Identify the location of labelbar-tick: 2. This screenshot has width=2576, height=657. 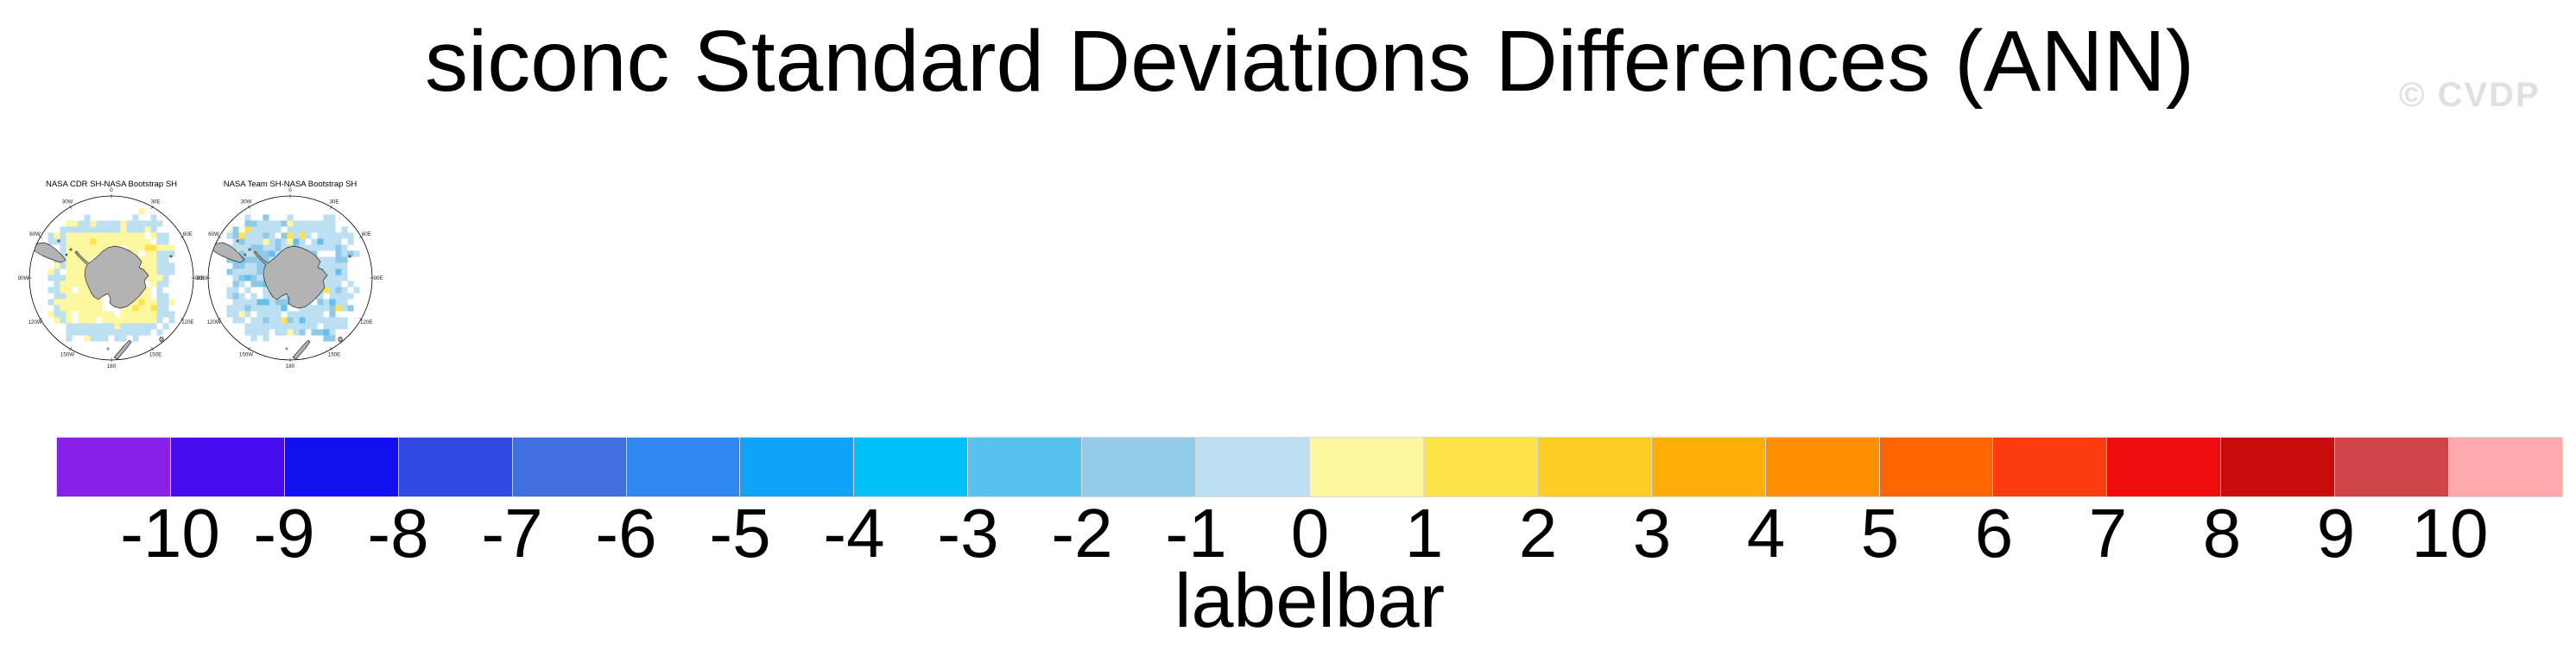
(1538, 533).